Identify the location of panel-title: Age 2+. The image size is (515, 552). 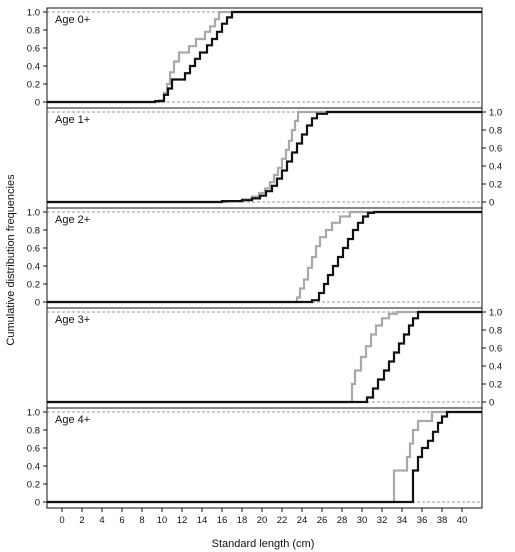
(72, 220).